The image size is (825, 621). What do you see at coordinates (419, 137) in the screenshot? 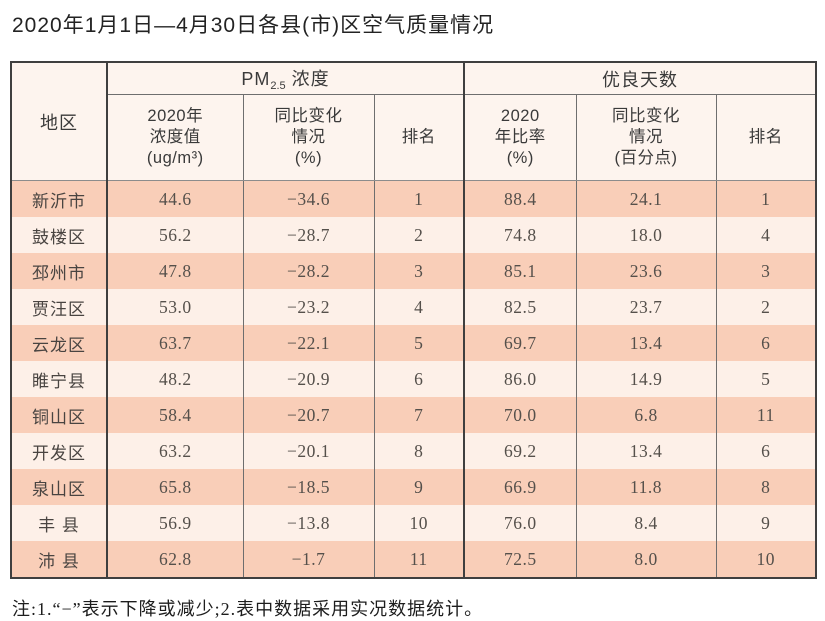
I see `header-pm-rank: 排名` at bounding box center [419, 137].